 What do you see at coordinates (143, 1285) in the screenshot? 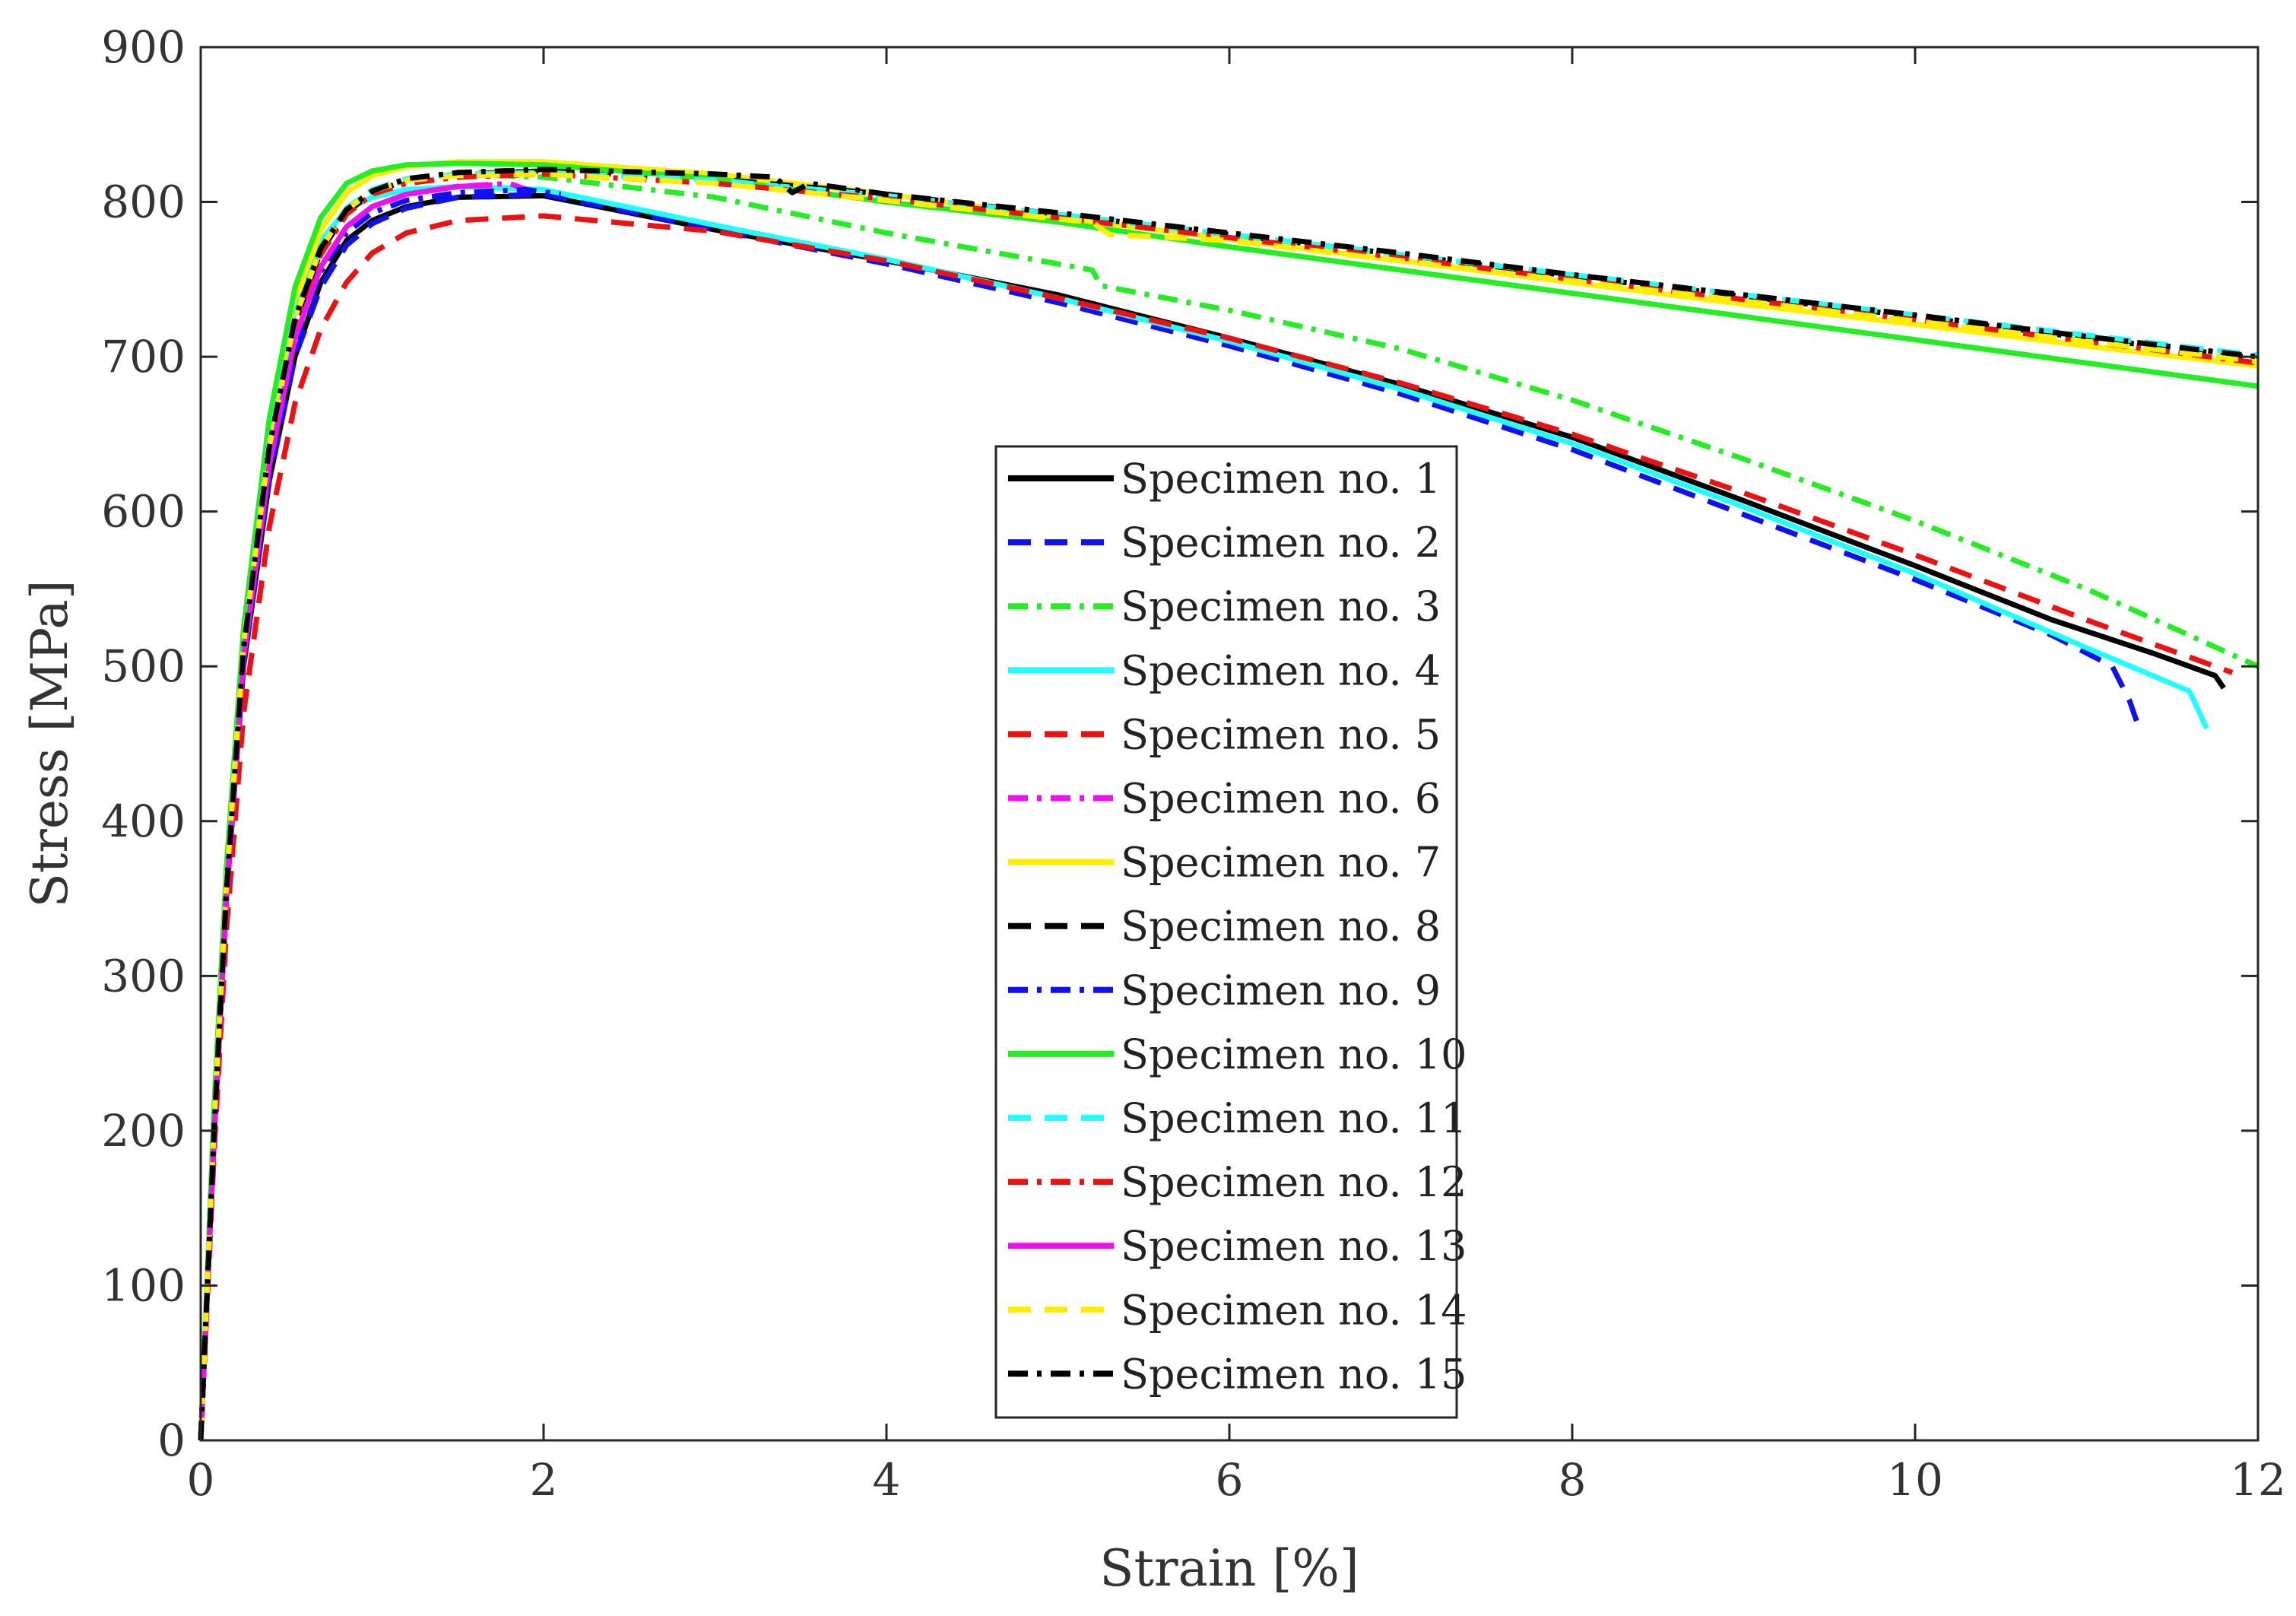
I see `y-tick-label: 100` at bounding box center [143, 1285].